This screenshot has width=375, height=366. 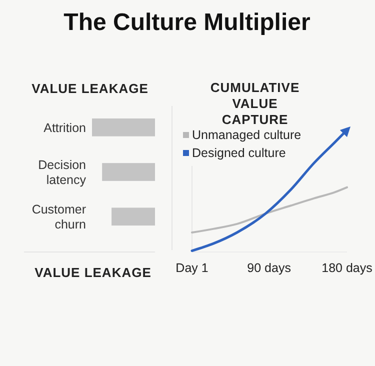 What do you see at coordinates (255, 103) in the screenshot?
I see `chart-title: CUMULATIVE VALUE CAPTURE` at bounding box center [255, 103].